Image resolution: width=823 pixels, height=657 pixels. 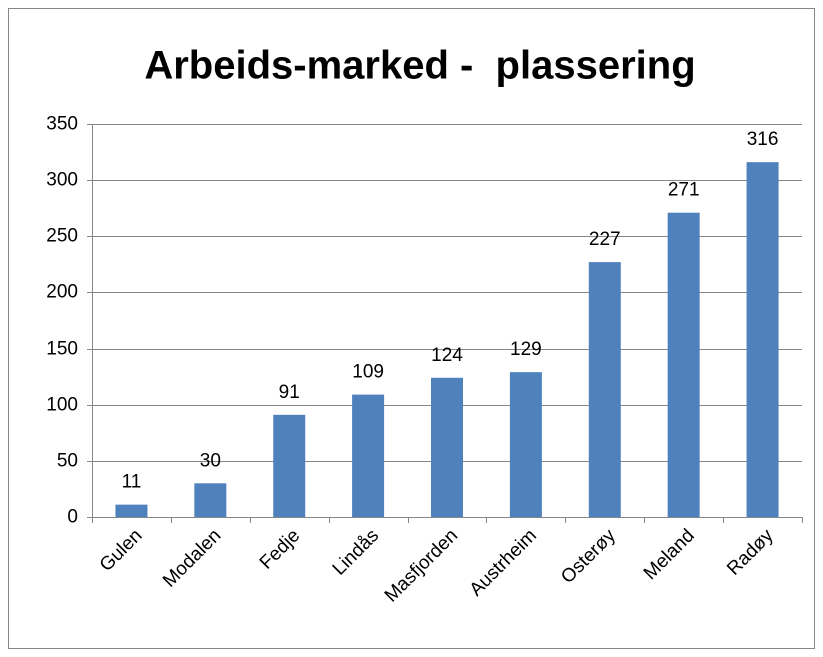 I want to click on y-tick-label: 300, so click(x=62, y=180).